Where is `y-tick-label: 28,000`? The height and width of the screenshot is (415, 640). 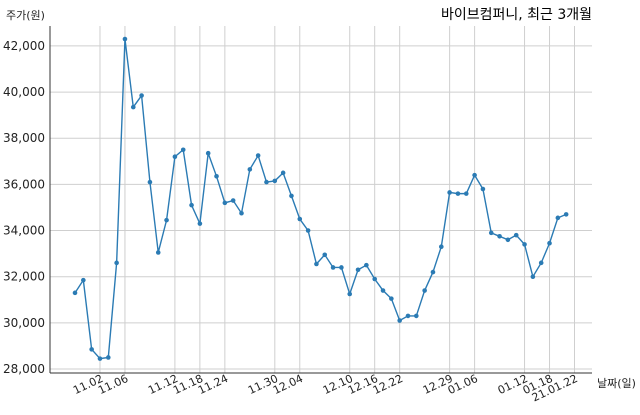 y-tick-label: 28,000 is located at coordinates (24, 369).